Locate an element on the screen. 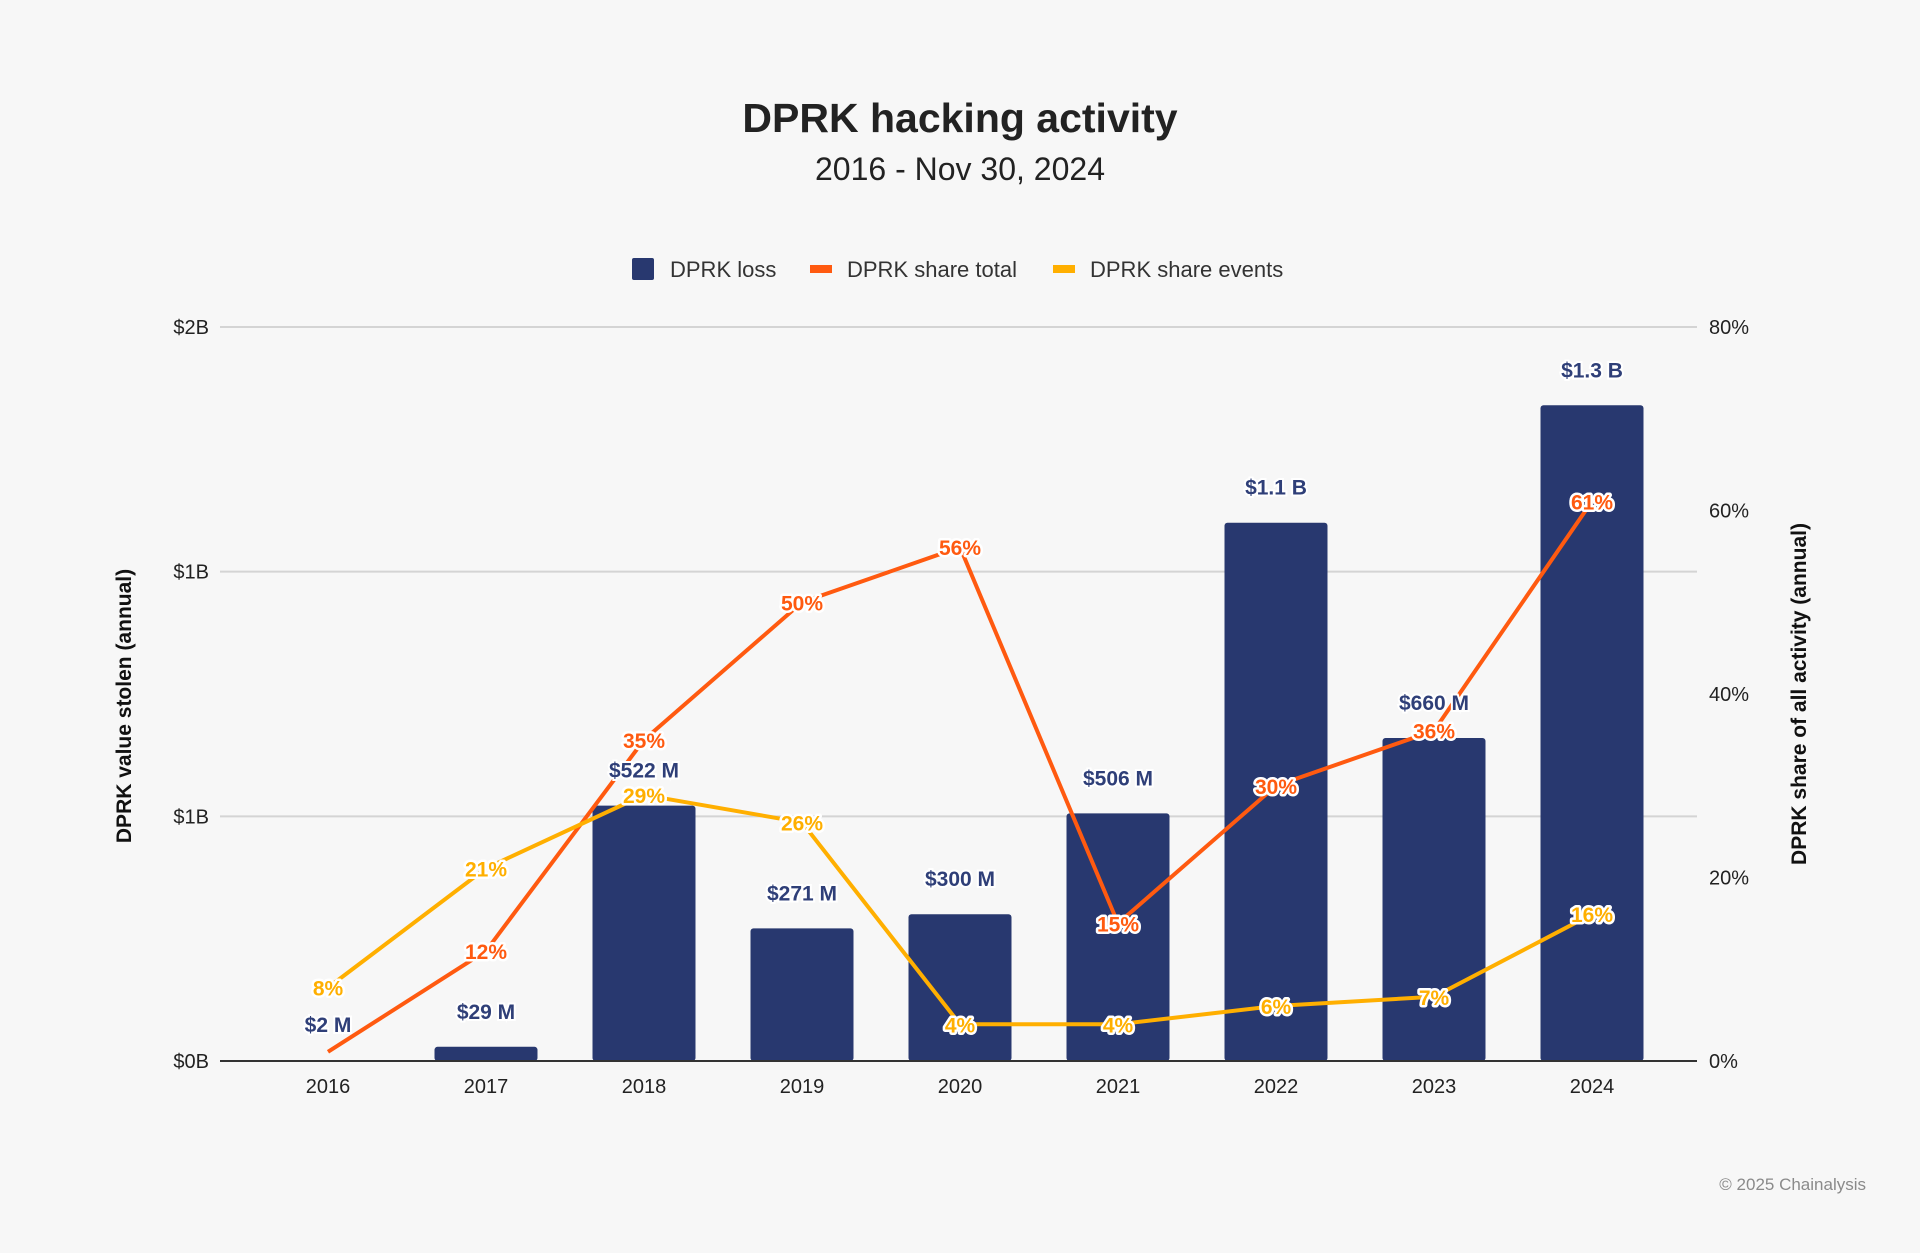 This screenshot has width=1920, height=1253. x-tick-label: 2018 is located at coordinates (644, 1087).